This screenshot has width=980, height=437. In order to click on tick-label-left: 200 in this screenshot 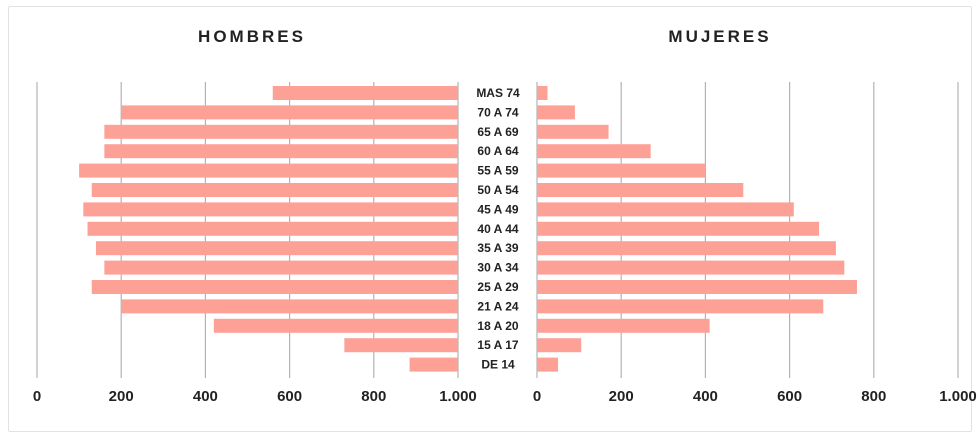, I will do `click(121, 396)`.